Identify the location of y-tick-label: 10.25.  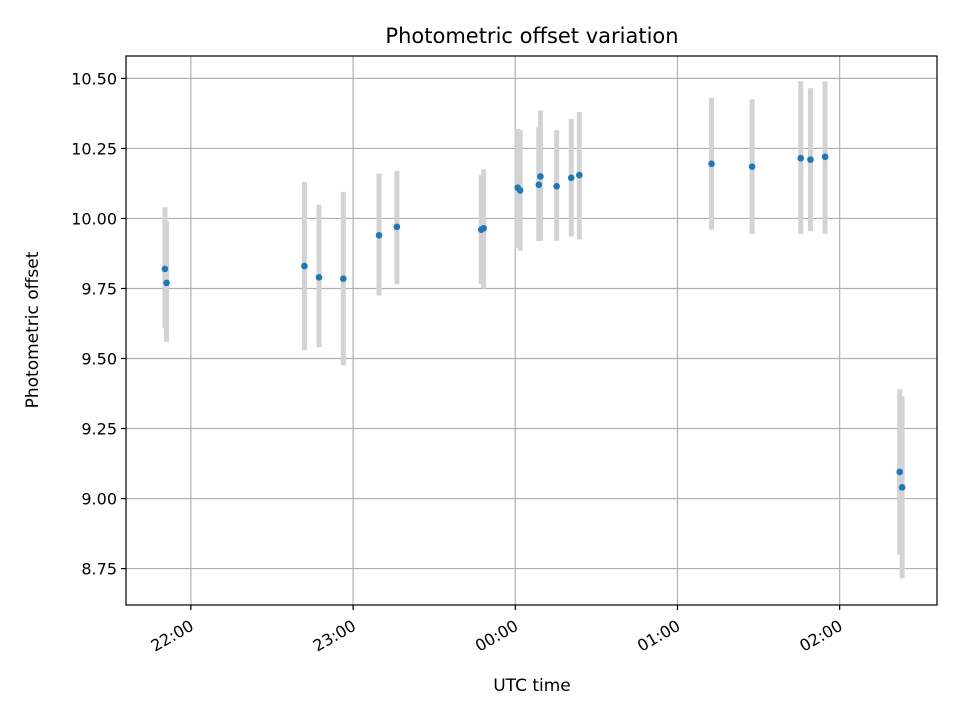
(94, 148).